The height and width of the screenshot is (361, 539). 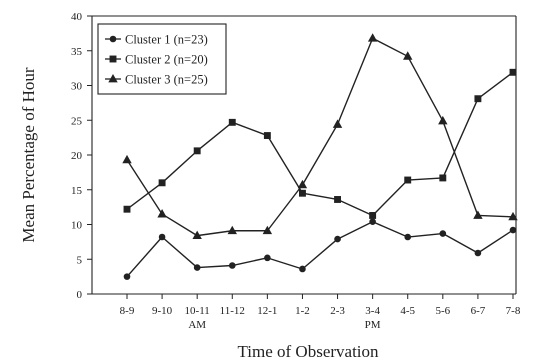 I want to click on x-tick-label: 7-8, so click(x=513, y=311).